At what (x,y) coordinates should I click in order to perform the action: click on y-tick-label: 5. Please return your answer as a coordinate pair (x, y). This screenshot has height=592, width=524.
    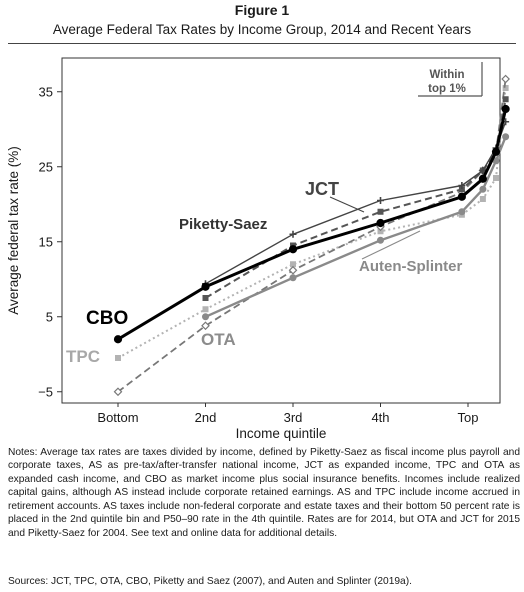
    Looking at the image, I should click on (49, 316).